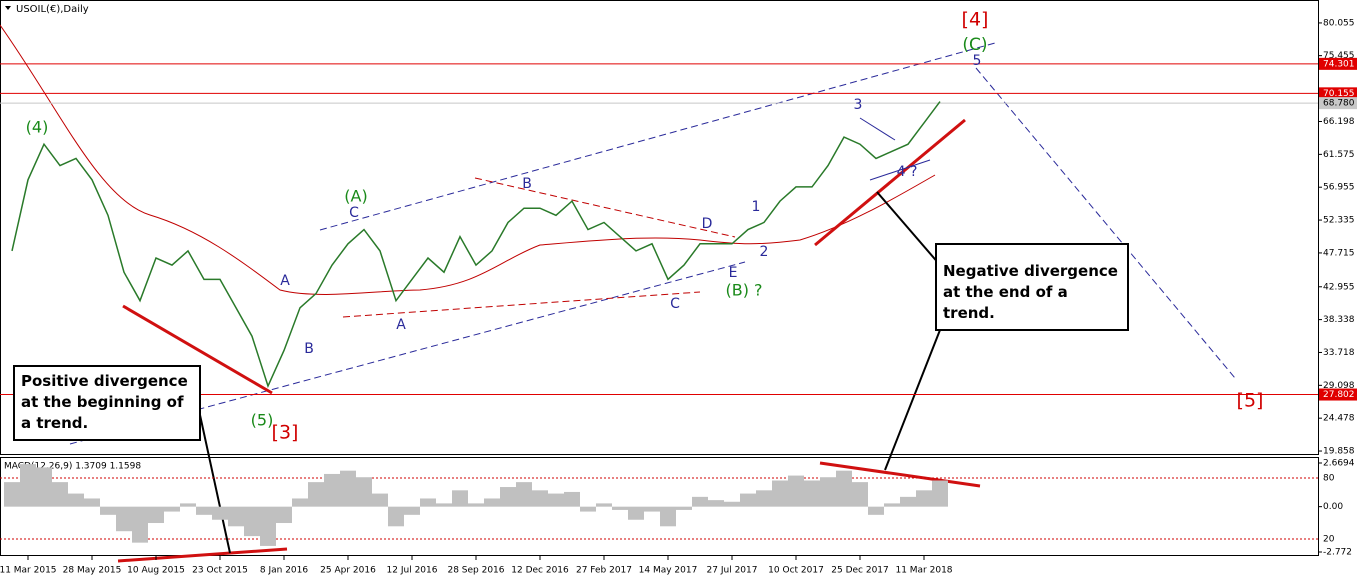 This screenshot has height=584, width=1361. What do you see at coordinates (733, 273) in the screenshot?
I see `wave-label: E` at bounding box center [733, 273].